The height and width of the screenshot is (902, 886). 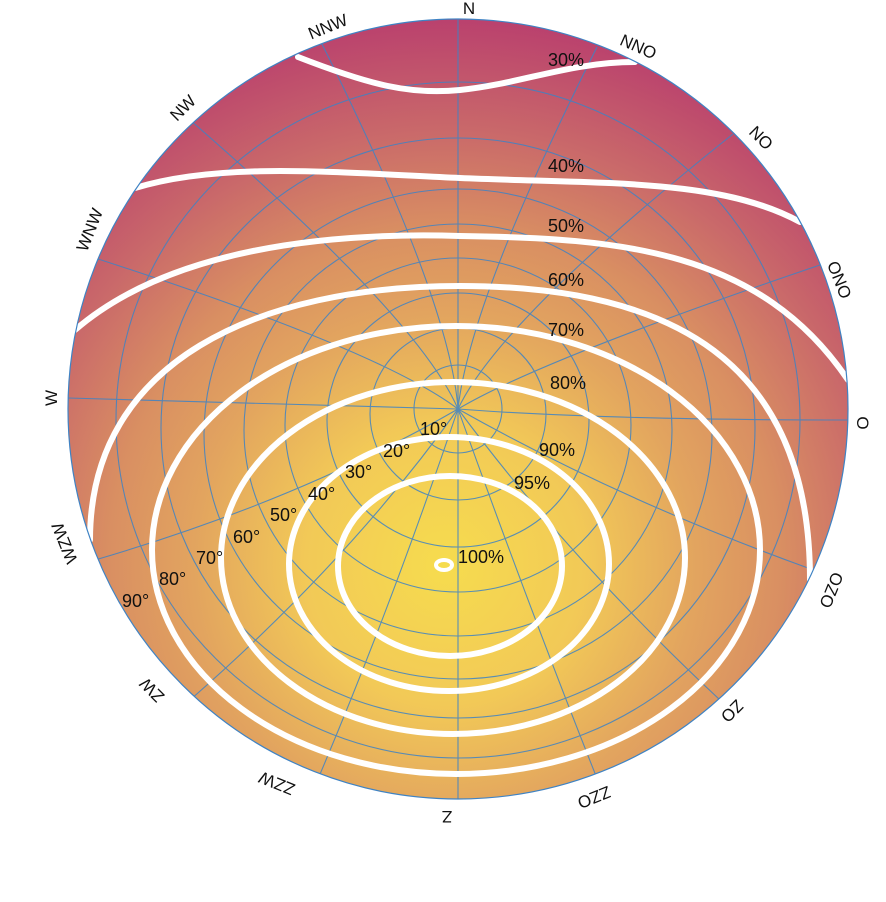 I want to click on tilt-label-90: 90°, so click(x=135, y=601).